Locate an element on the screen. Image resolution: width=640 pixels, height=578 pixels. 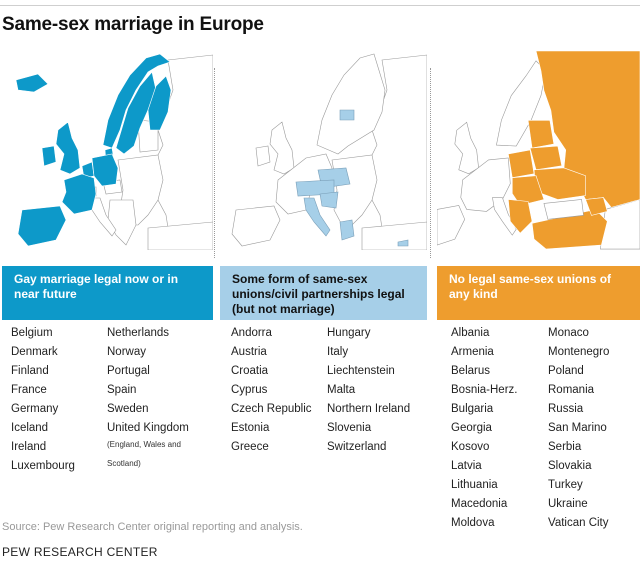
europe-map-civil-unions is located at coordinates (329, 151).